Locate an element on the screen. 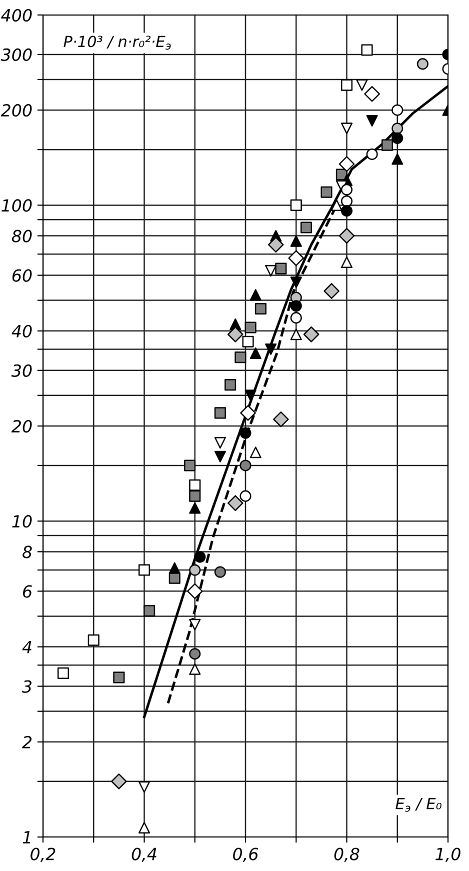 Image resolution: width=469 pixels, height=871 pixels. y-axis-title: P·10³ / n·r₀²·E$_{э}$ is located at coordinates (117, 43).